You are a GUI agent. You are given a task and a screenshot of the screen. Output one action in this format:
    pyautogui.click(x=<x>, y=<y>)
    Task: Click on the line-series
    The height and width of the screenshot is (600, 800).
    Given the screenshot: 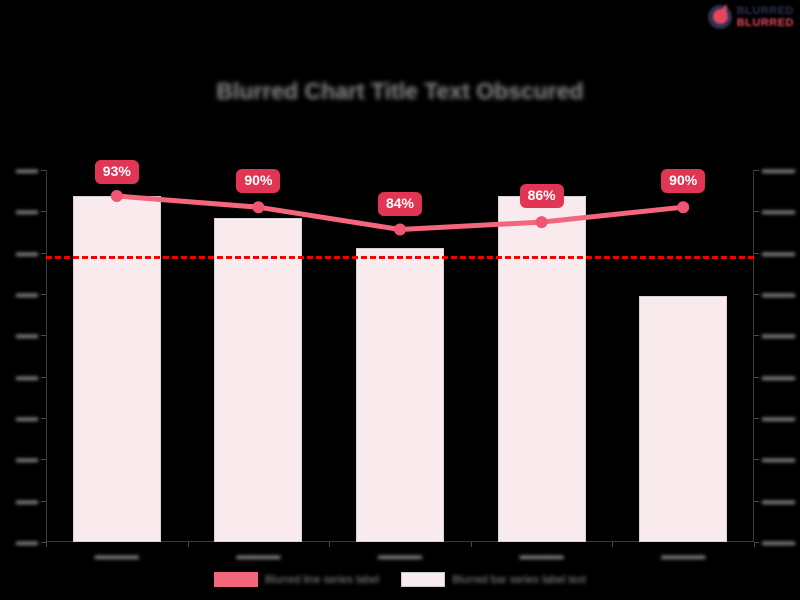 What is the action you would take?
    pyautogui.click(x=400, y=213)
    